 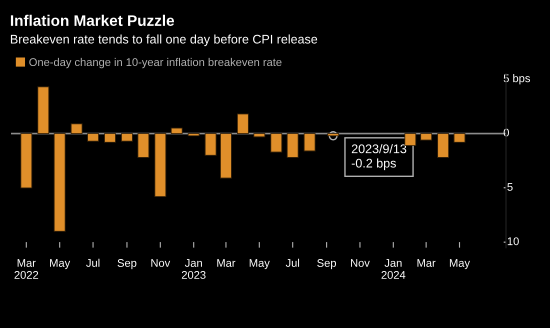 I want to click on x-tick-label: Jan 2024, so click(x=394, y=269).